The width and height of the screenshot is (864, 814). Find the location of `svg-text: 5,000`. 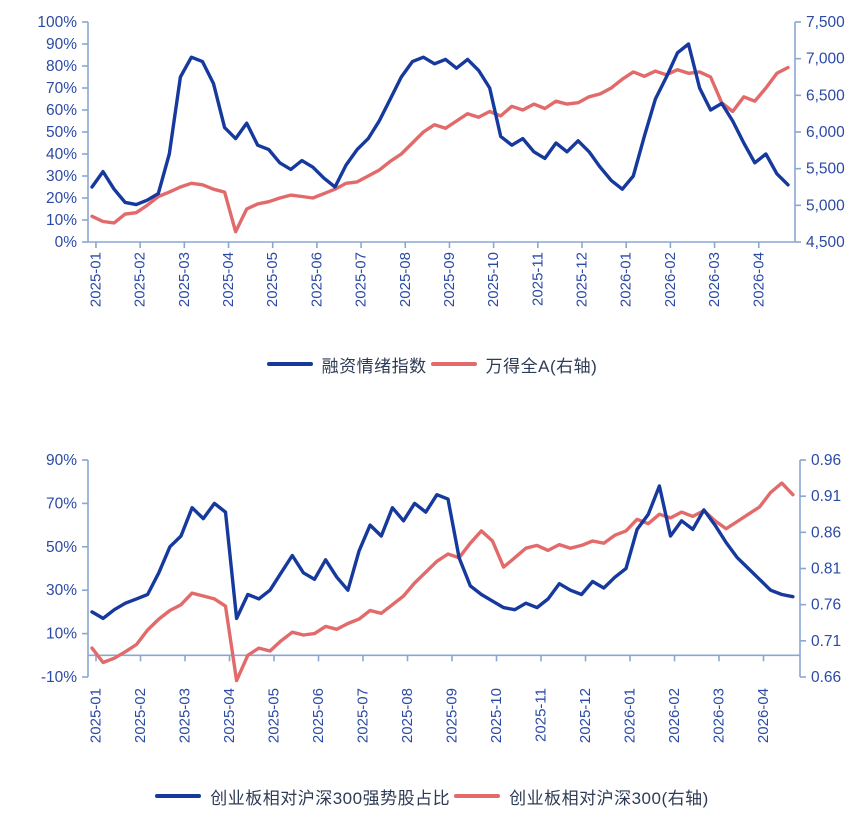

svg-text: 5,000 is located at coordinates (825, 205).